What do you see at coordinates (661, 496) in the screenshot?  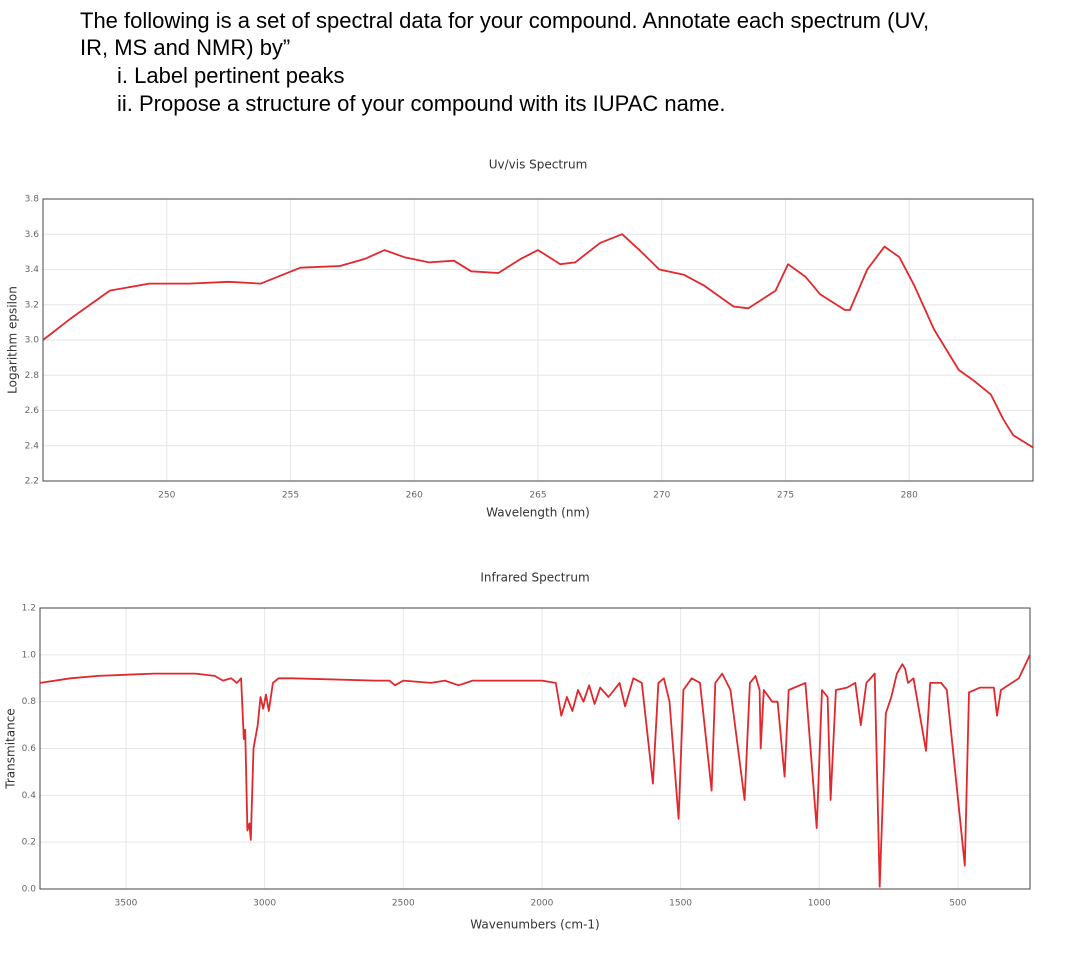 I see `x-tick-label: 270` at bounding box center [661, 496].